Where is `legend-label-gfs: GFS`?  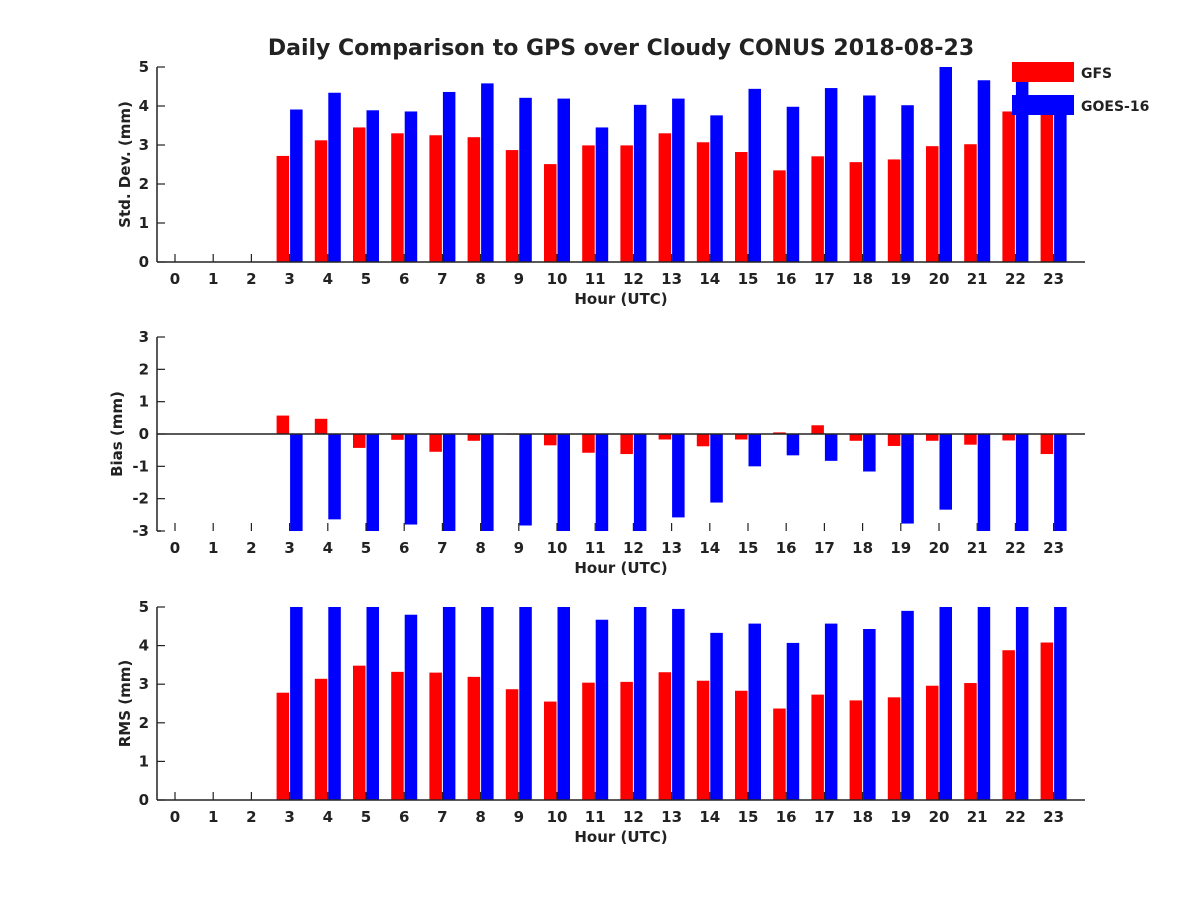 legend-label-gfs: GFS is located at coordinates (1096, 74).